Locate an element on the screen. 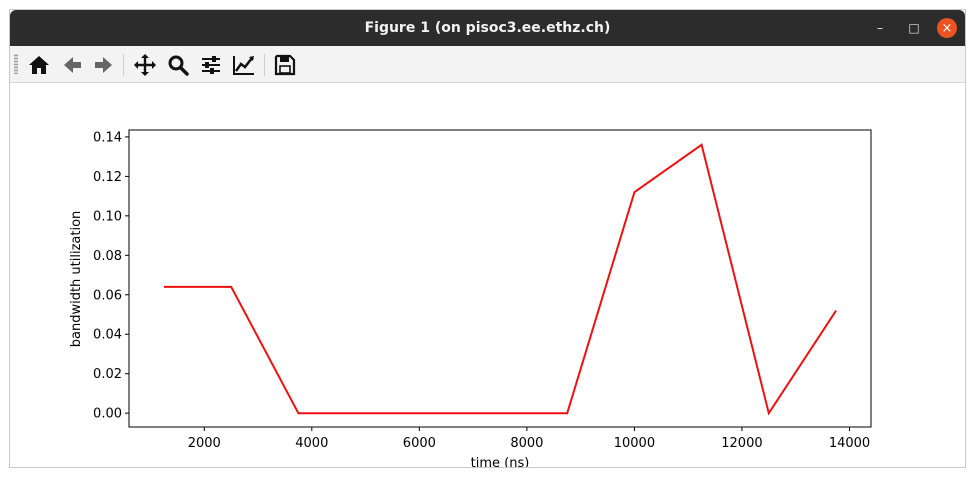 This screenshot has width=975, height=478. x-tick-label: 2000 is located at coordinates (204, 443).